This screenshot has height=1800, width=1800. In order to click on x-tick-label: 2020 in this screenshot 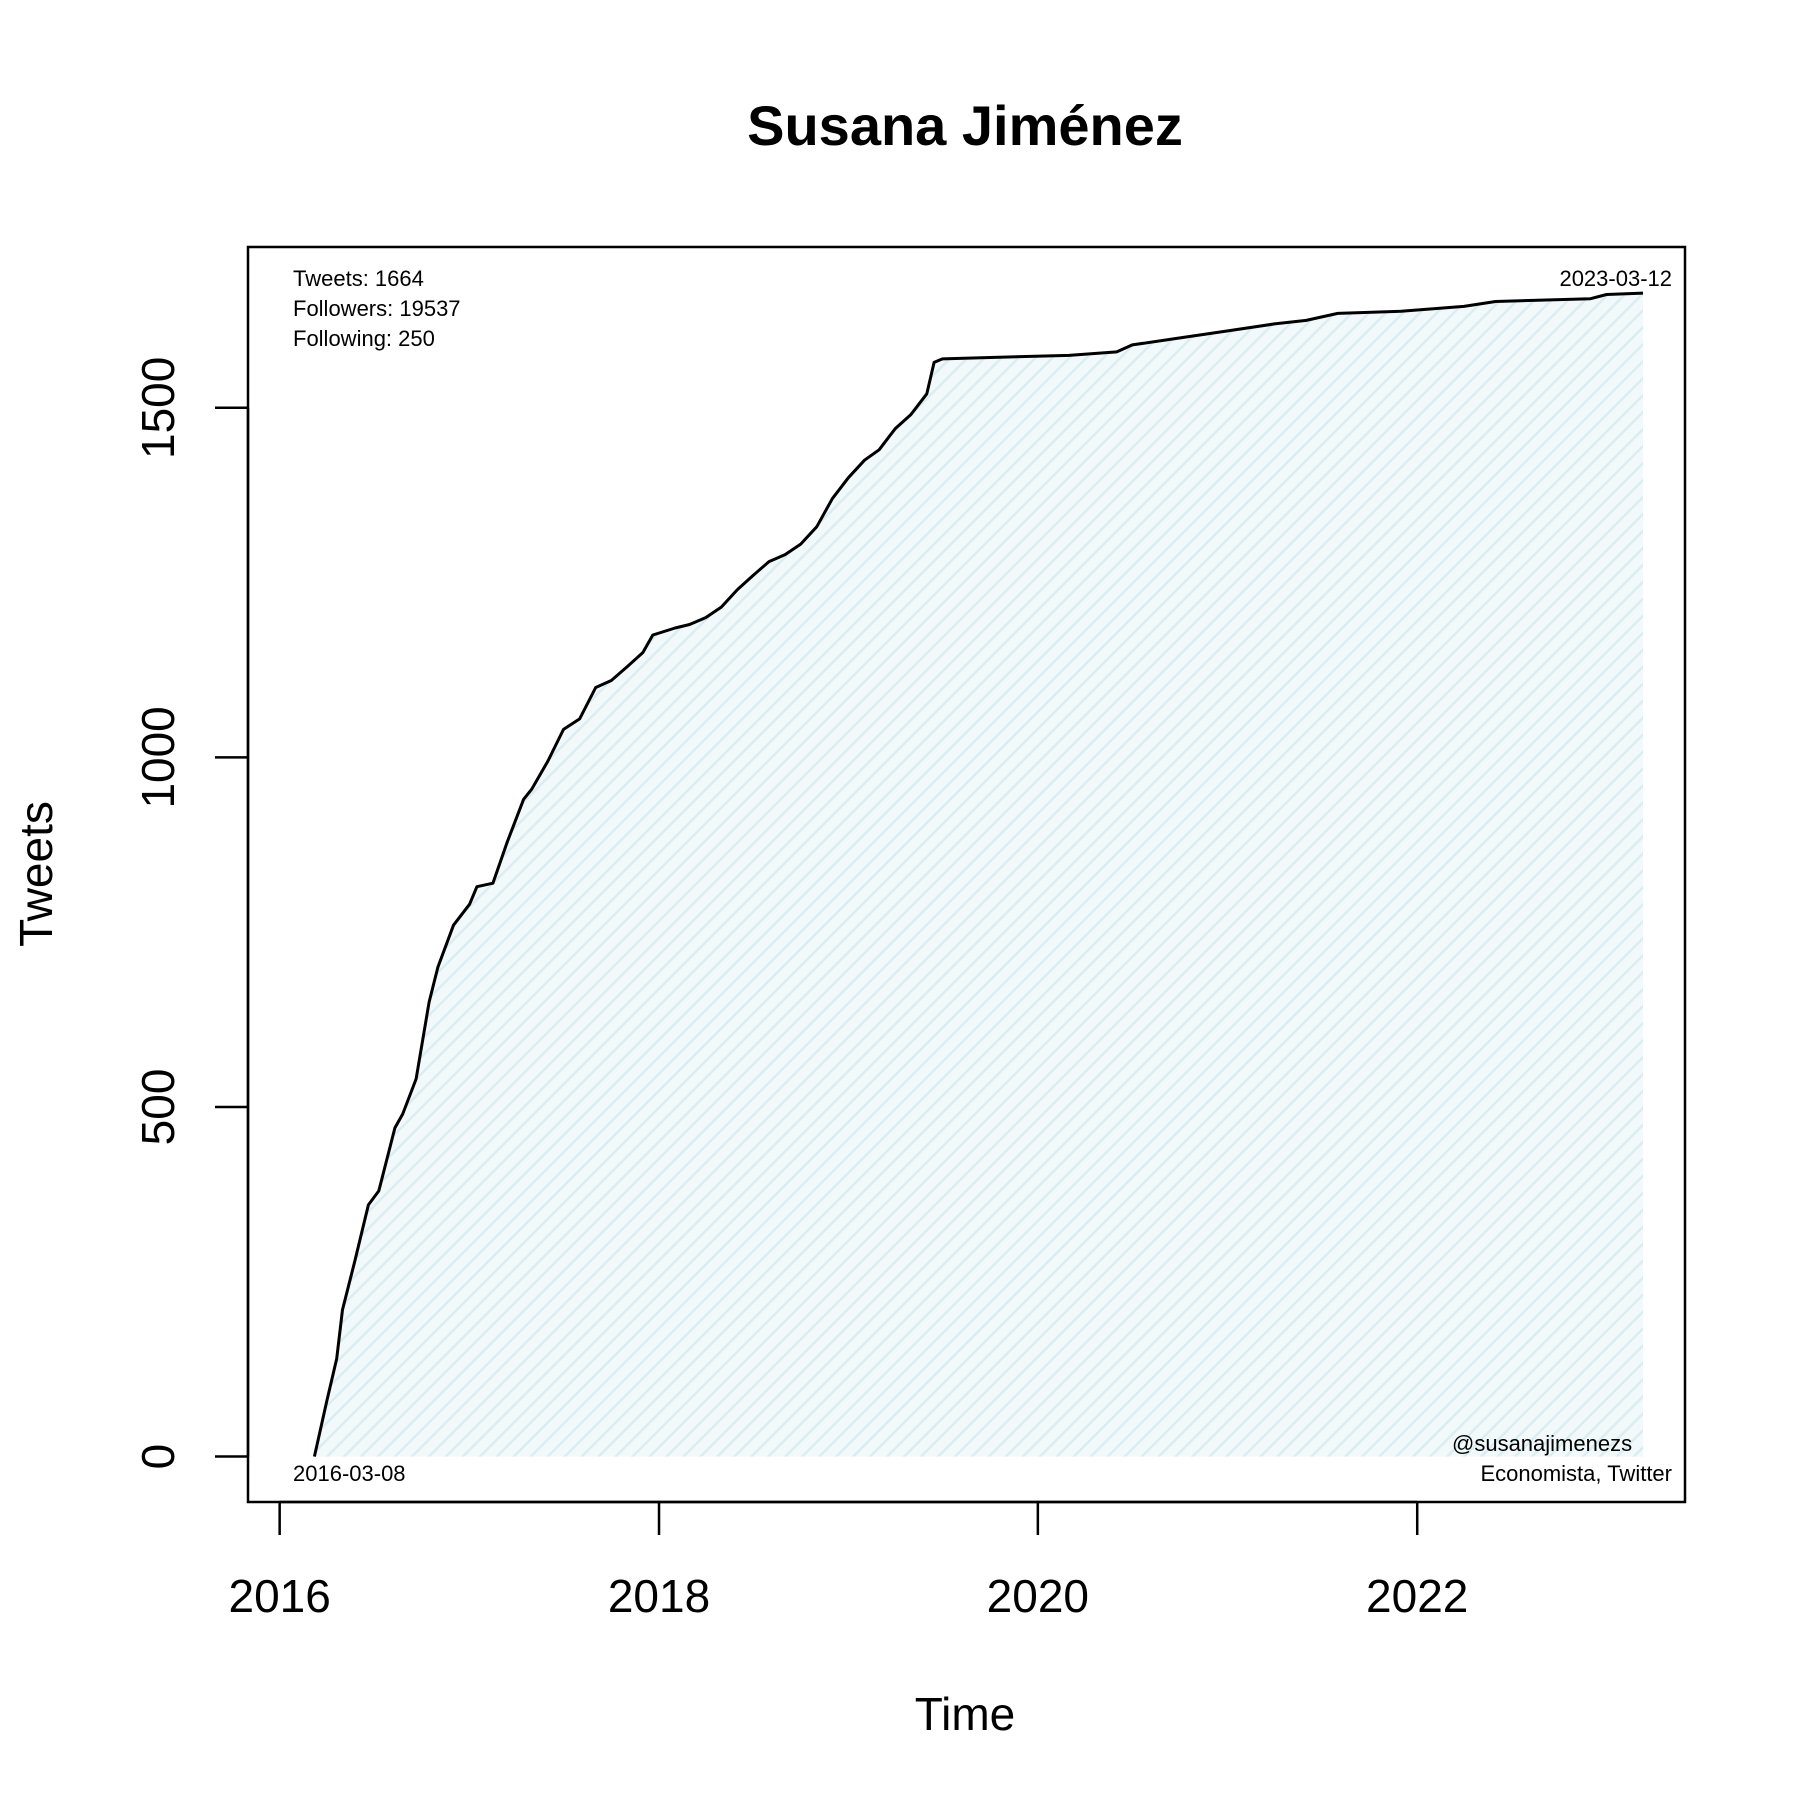, I will do `click(1038, 1596)`.